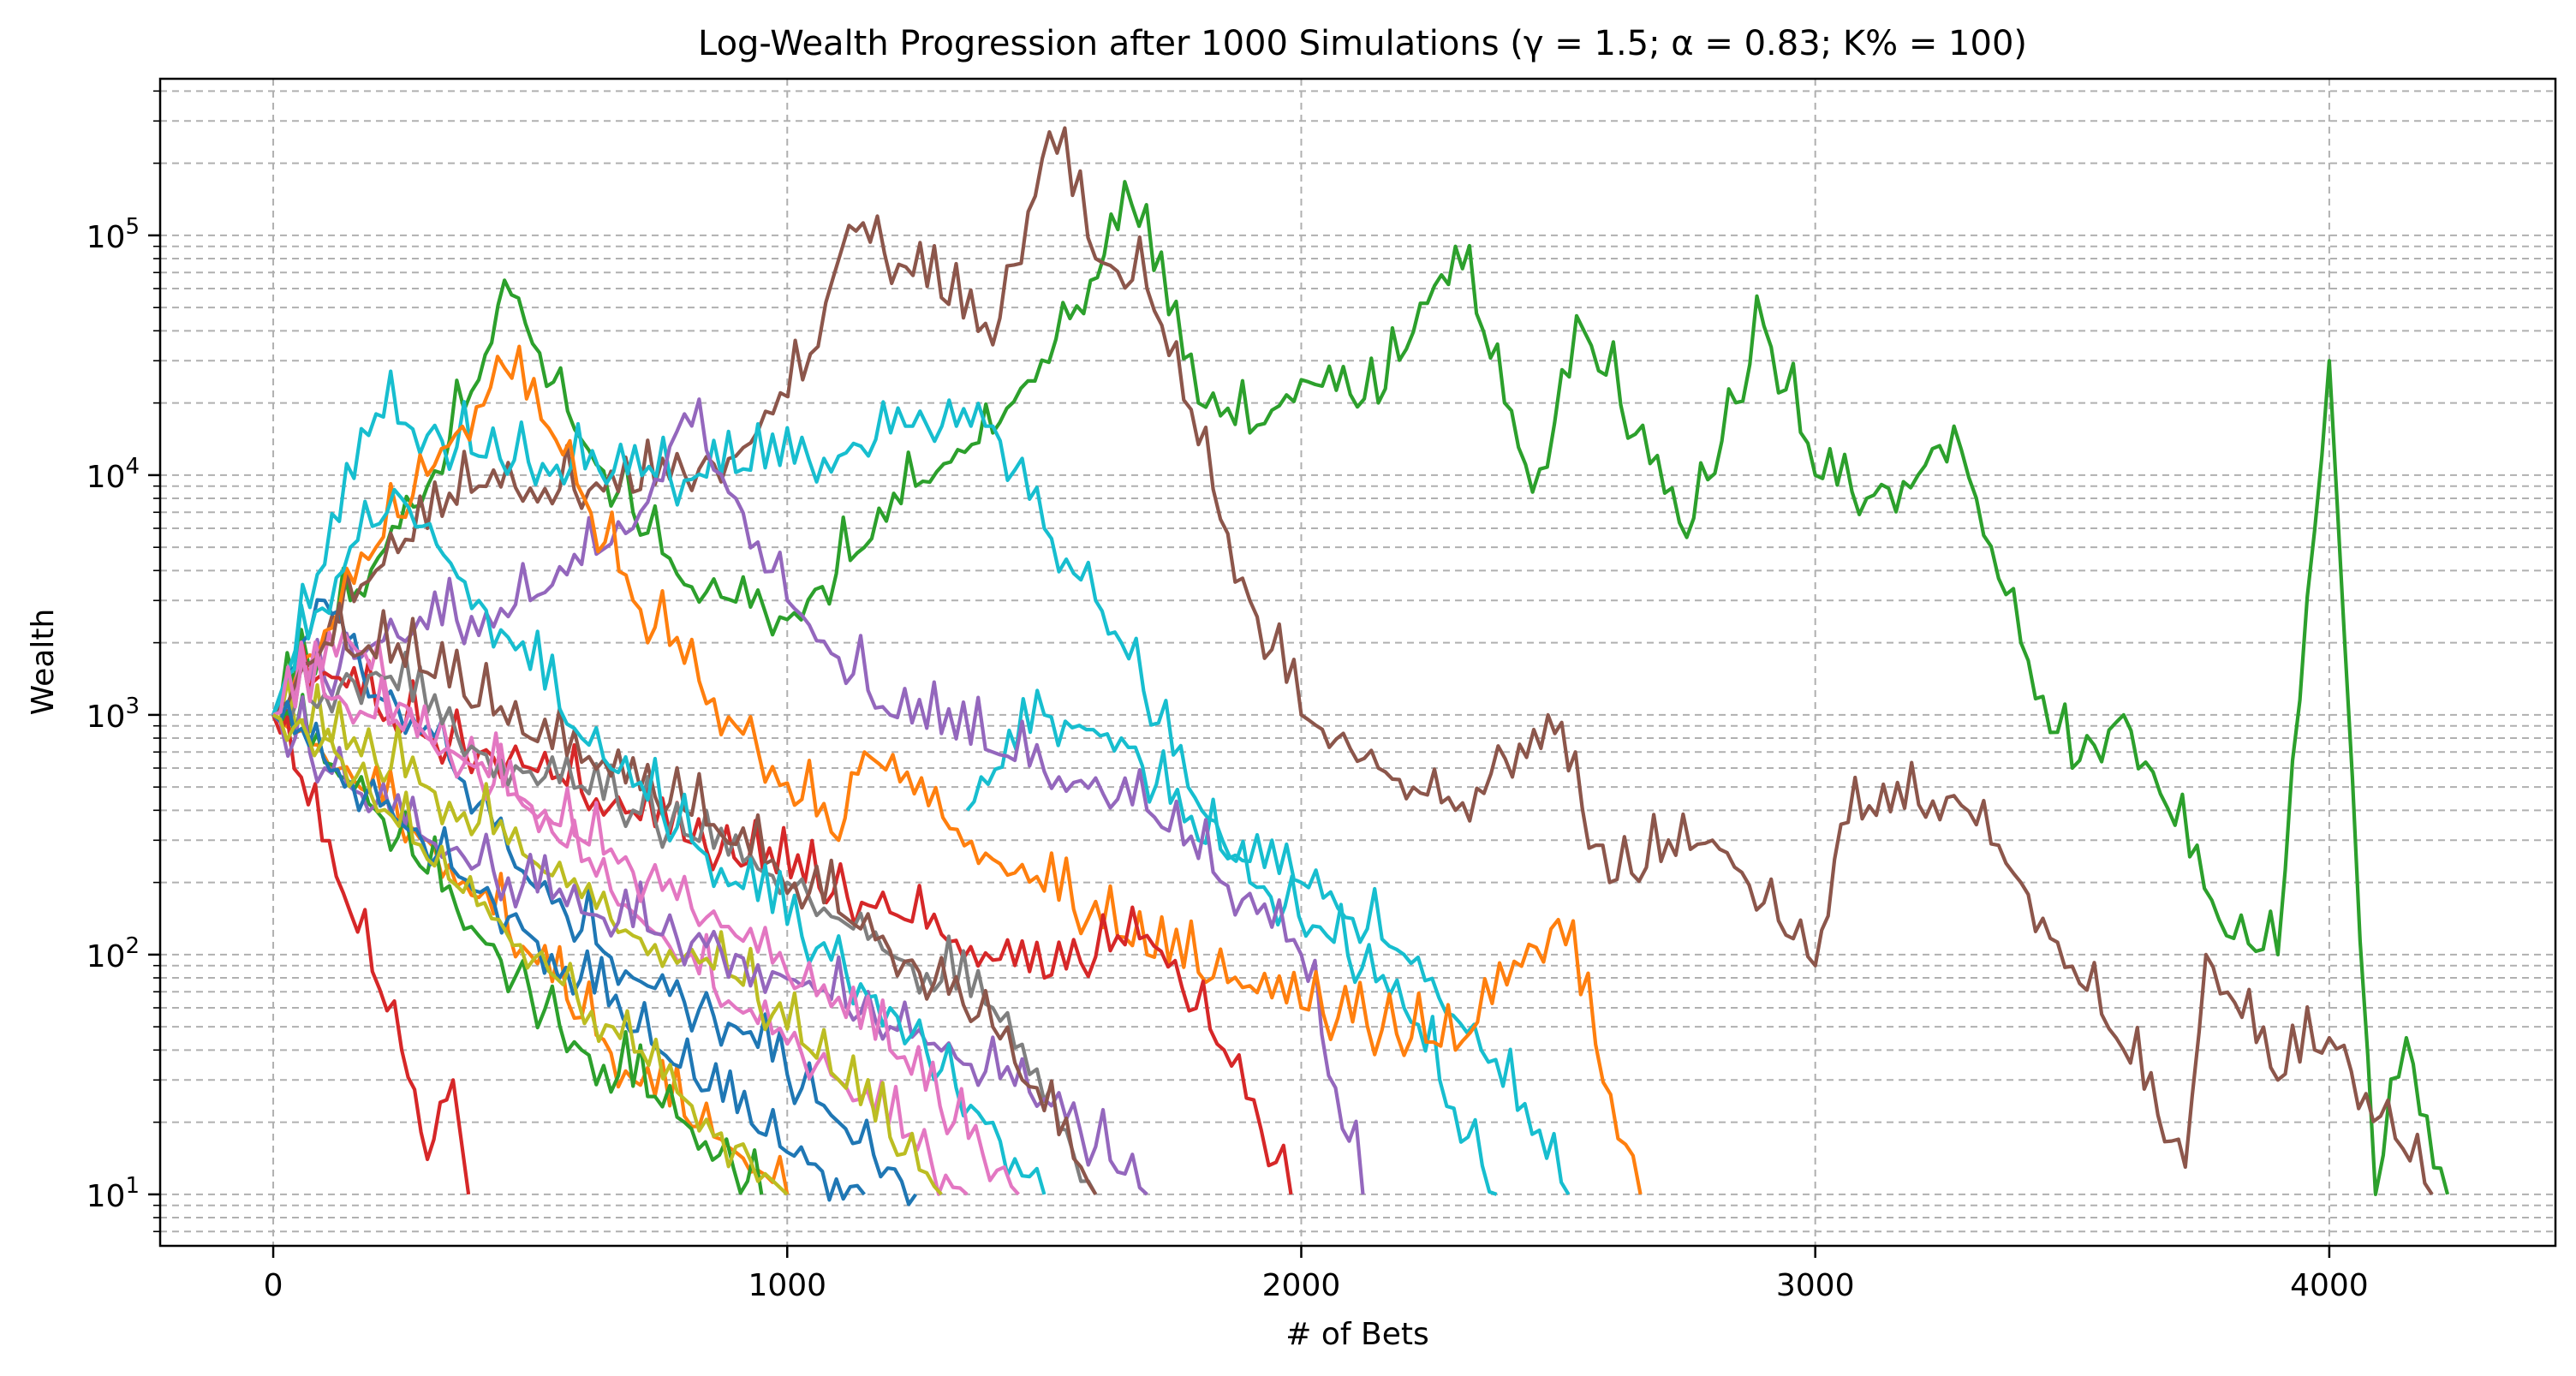 The image size is (2576, 1376). I want to click on y-tick-label: 10⁴, so click(113, 475).